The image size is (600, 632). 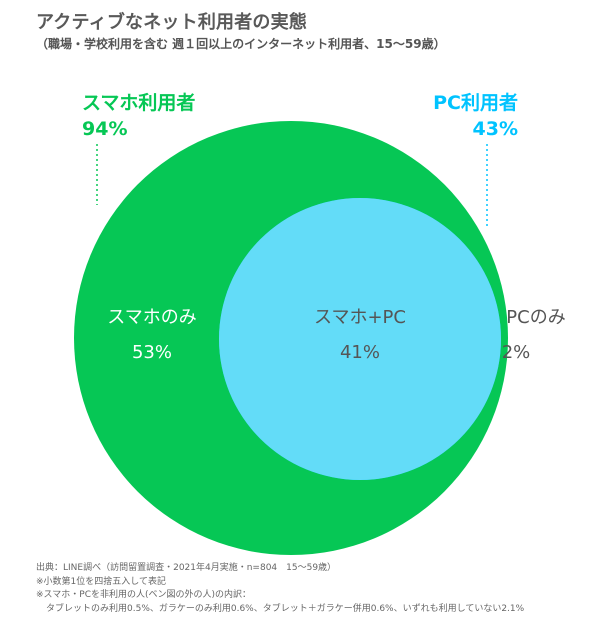 I want to click on region-both-label: スマホ+PC, so click(x=360, y=317).